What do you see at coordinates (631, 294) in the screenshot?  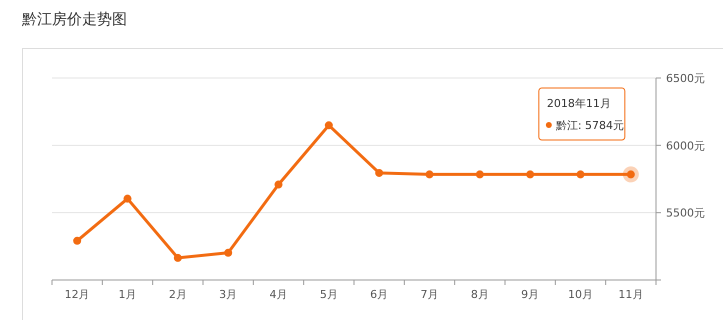 I see `x-tick-label: 11月` at bounding box center [631, 294].